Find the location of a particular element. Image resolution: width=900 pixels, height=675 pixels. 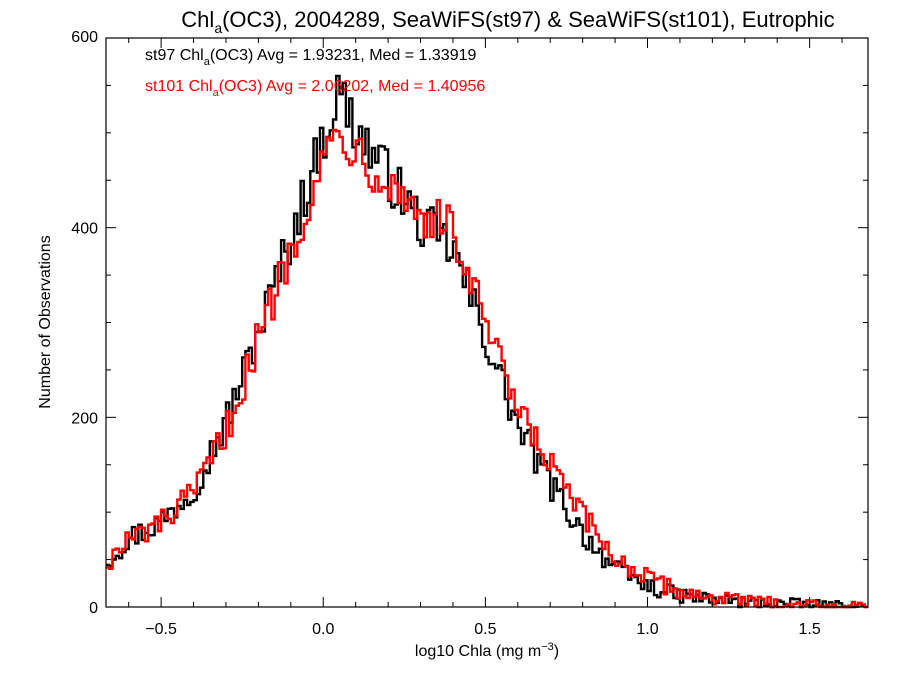

y-tick-label: 600 is located at coordinates (84, 37).